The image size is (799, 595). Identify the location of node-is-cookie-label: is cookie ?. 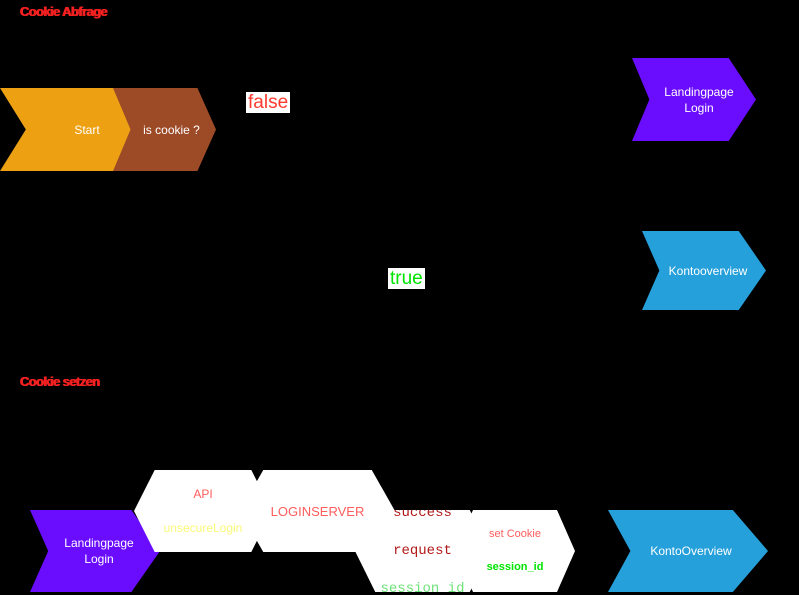
(171, 129).